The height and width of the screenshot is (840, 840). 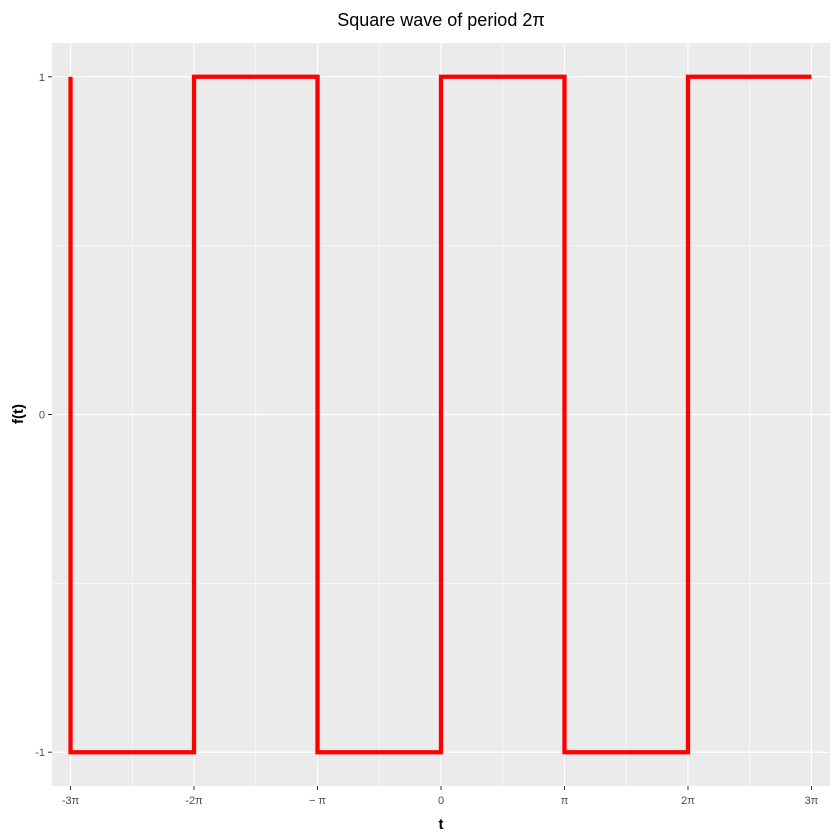 What do you see at coordinates (565, 801) in the screenshot?
I see `x-tick-label: π` at bounding box center [565, 801].